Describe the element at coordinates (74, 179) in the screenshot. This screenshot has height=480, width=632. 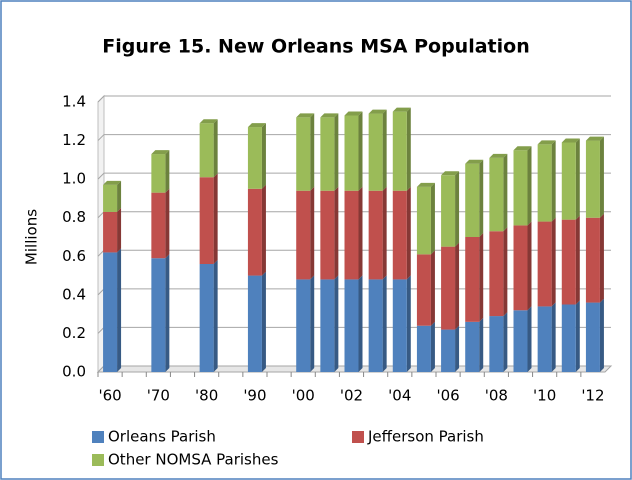
I see `y-tick-label: 1.0` at that location.